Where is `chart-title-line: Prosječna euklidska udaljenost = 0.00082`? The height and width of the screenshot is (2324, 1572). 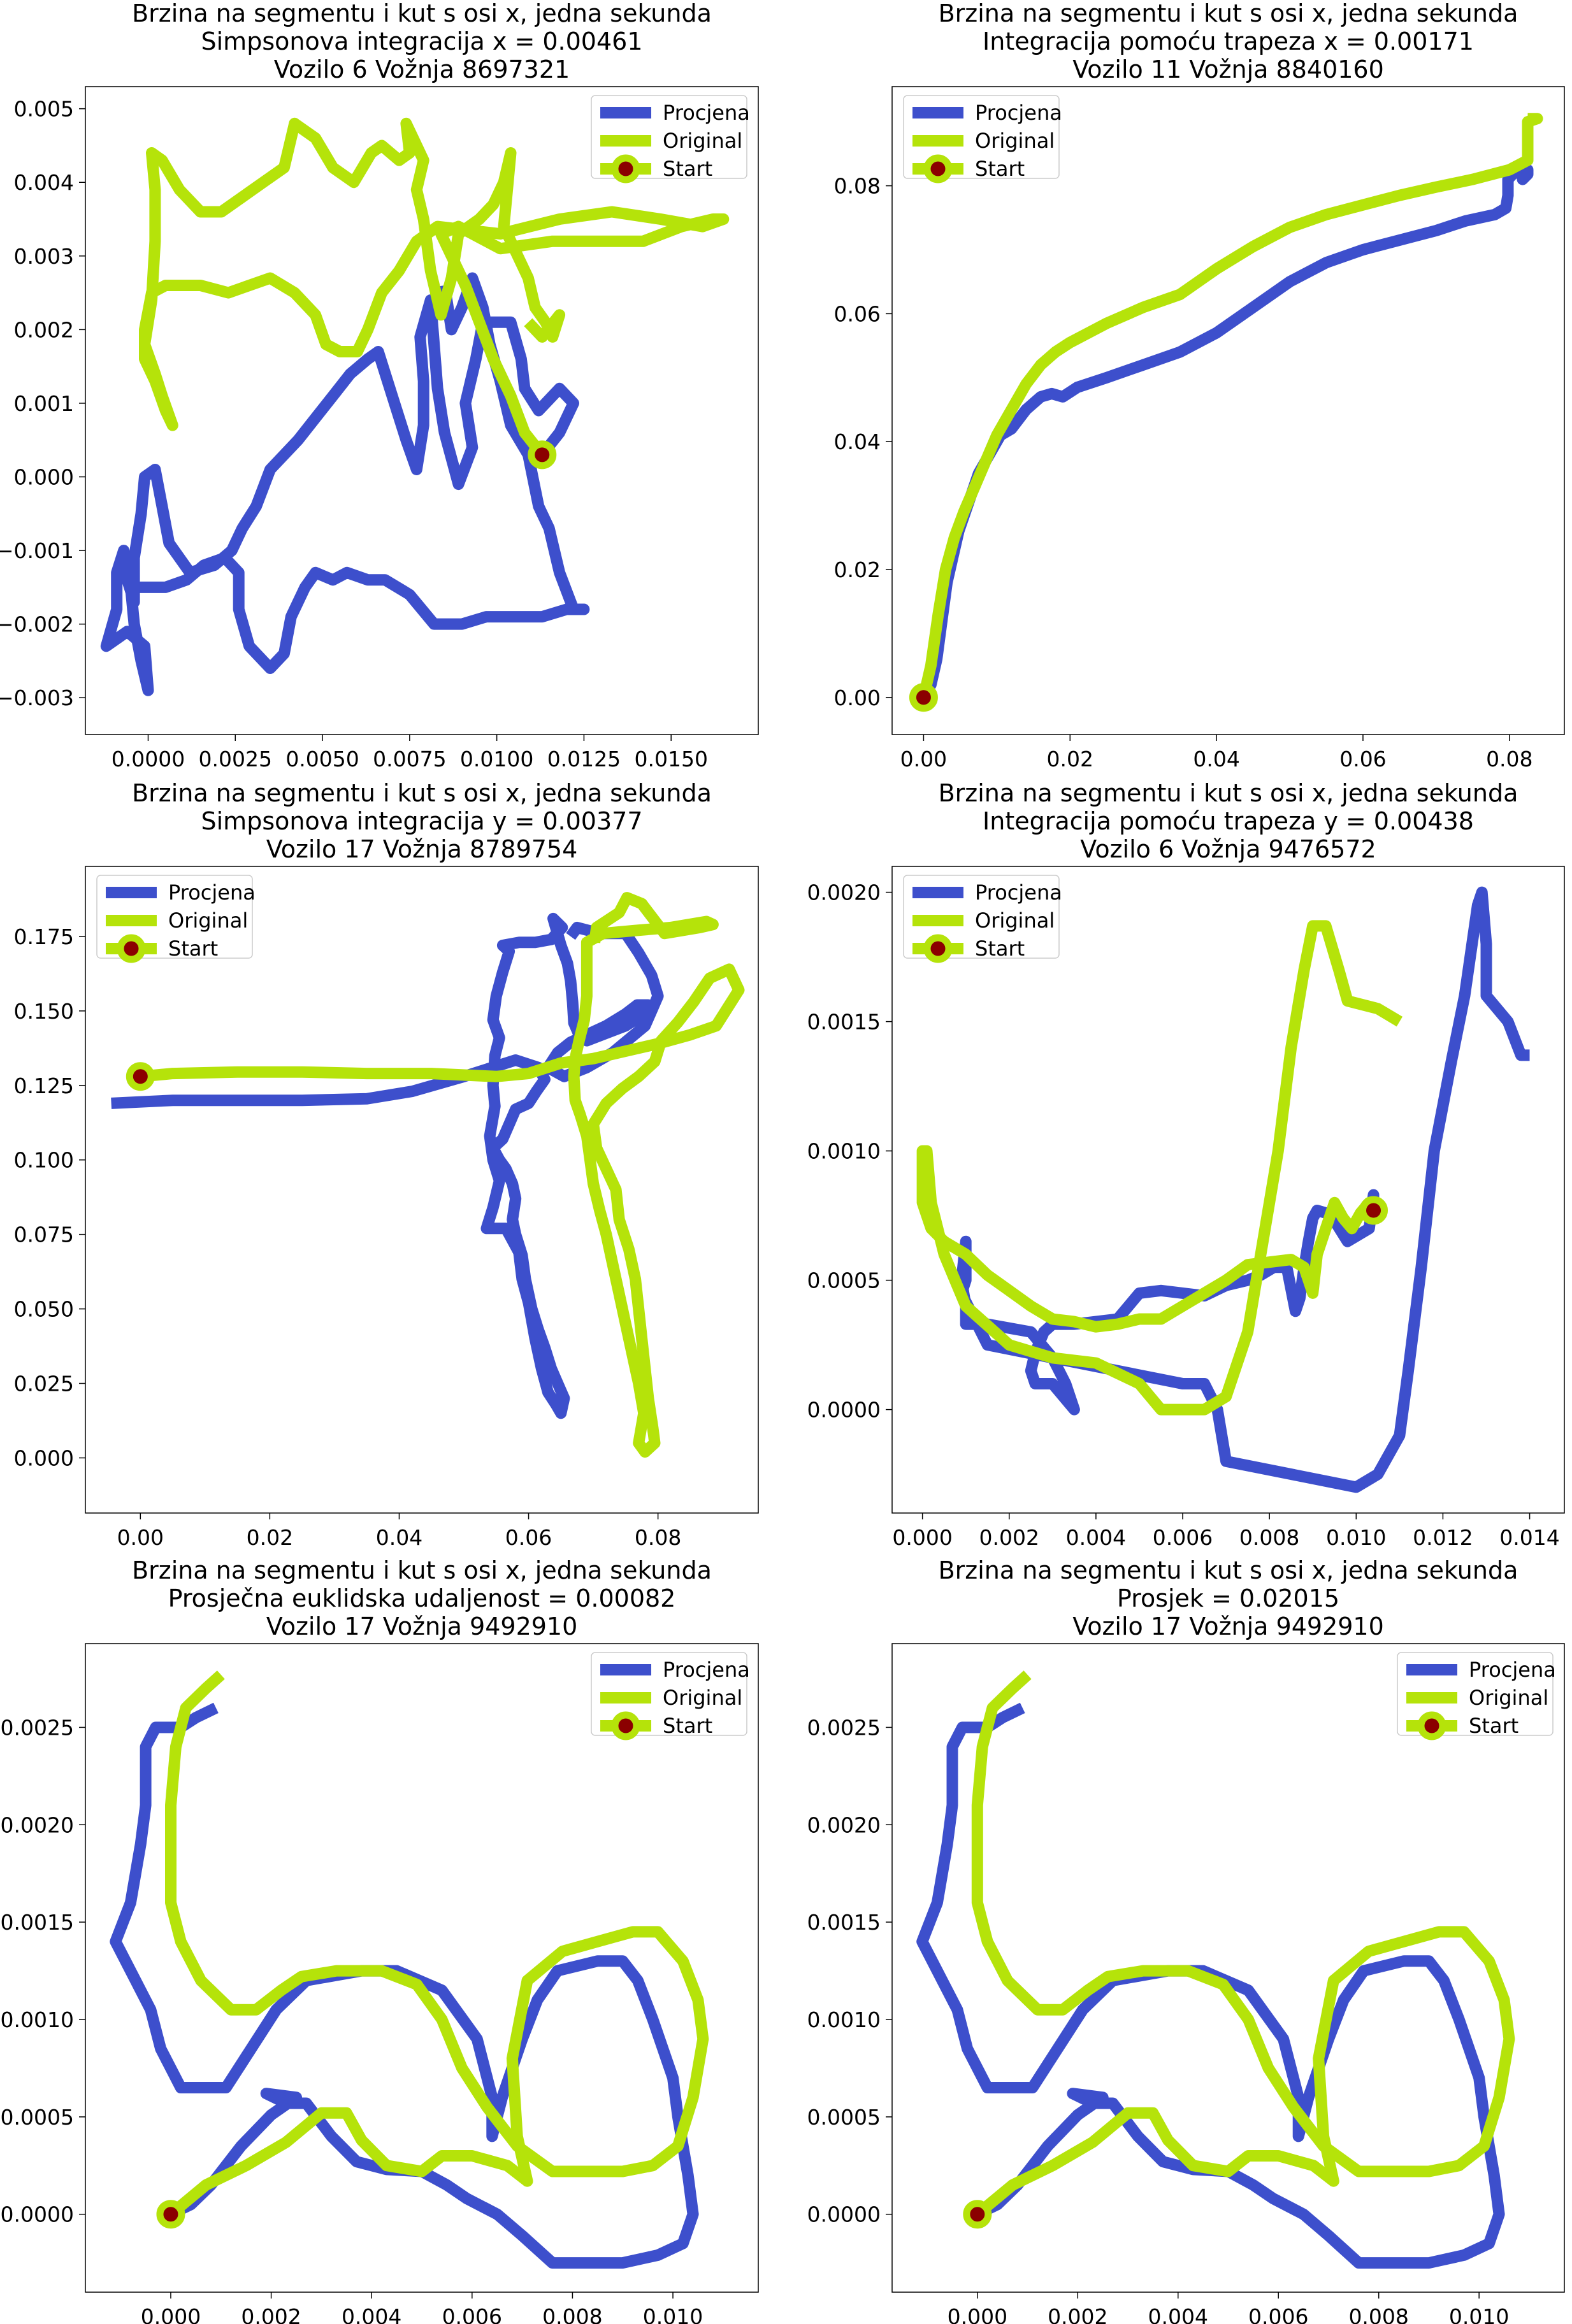 chart-title-line: Prosječna euklidska udaljenost = 0.00082 is located at coordinates (422, 1598).